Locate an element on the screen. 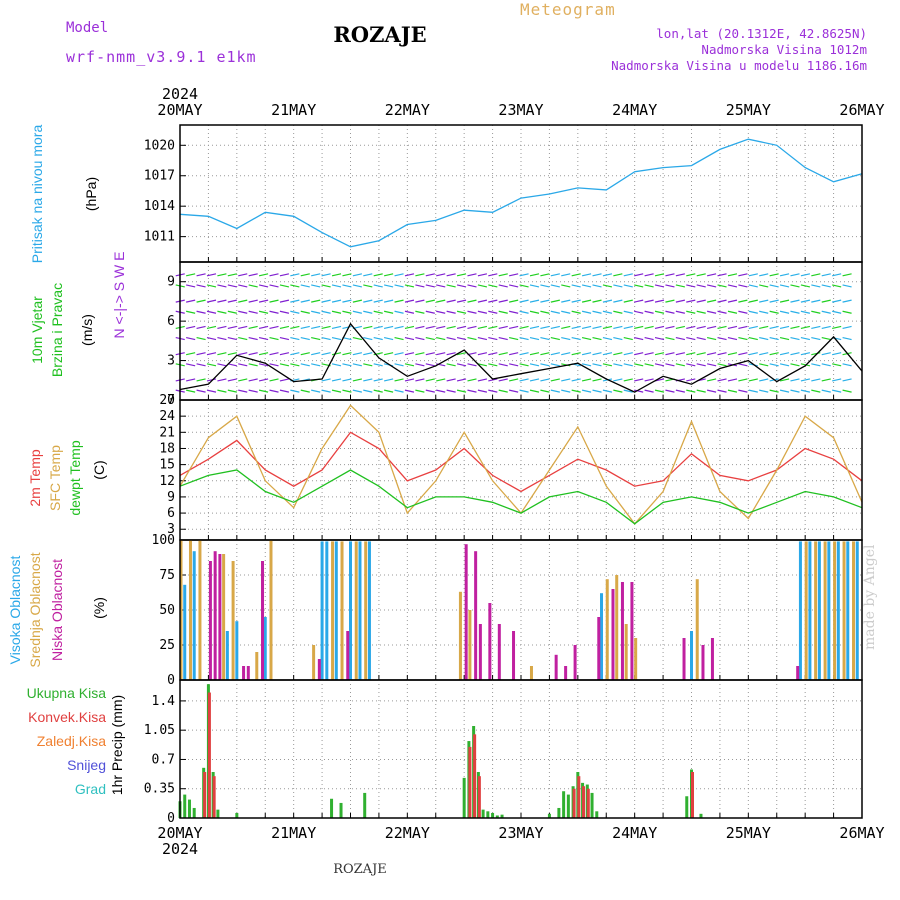  precip-legend-4: Grad is located at coordinates (90, 789).